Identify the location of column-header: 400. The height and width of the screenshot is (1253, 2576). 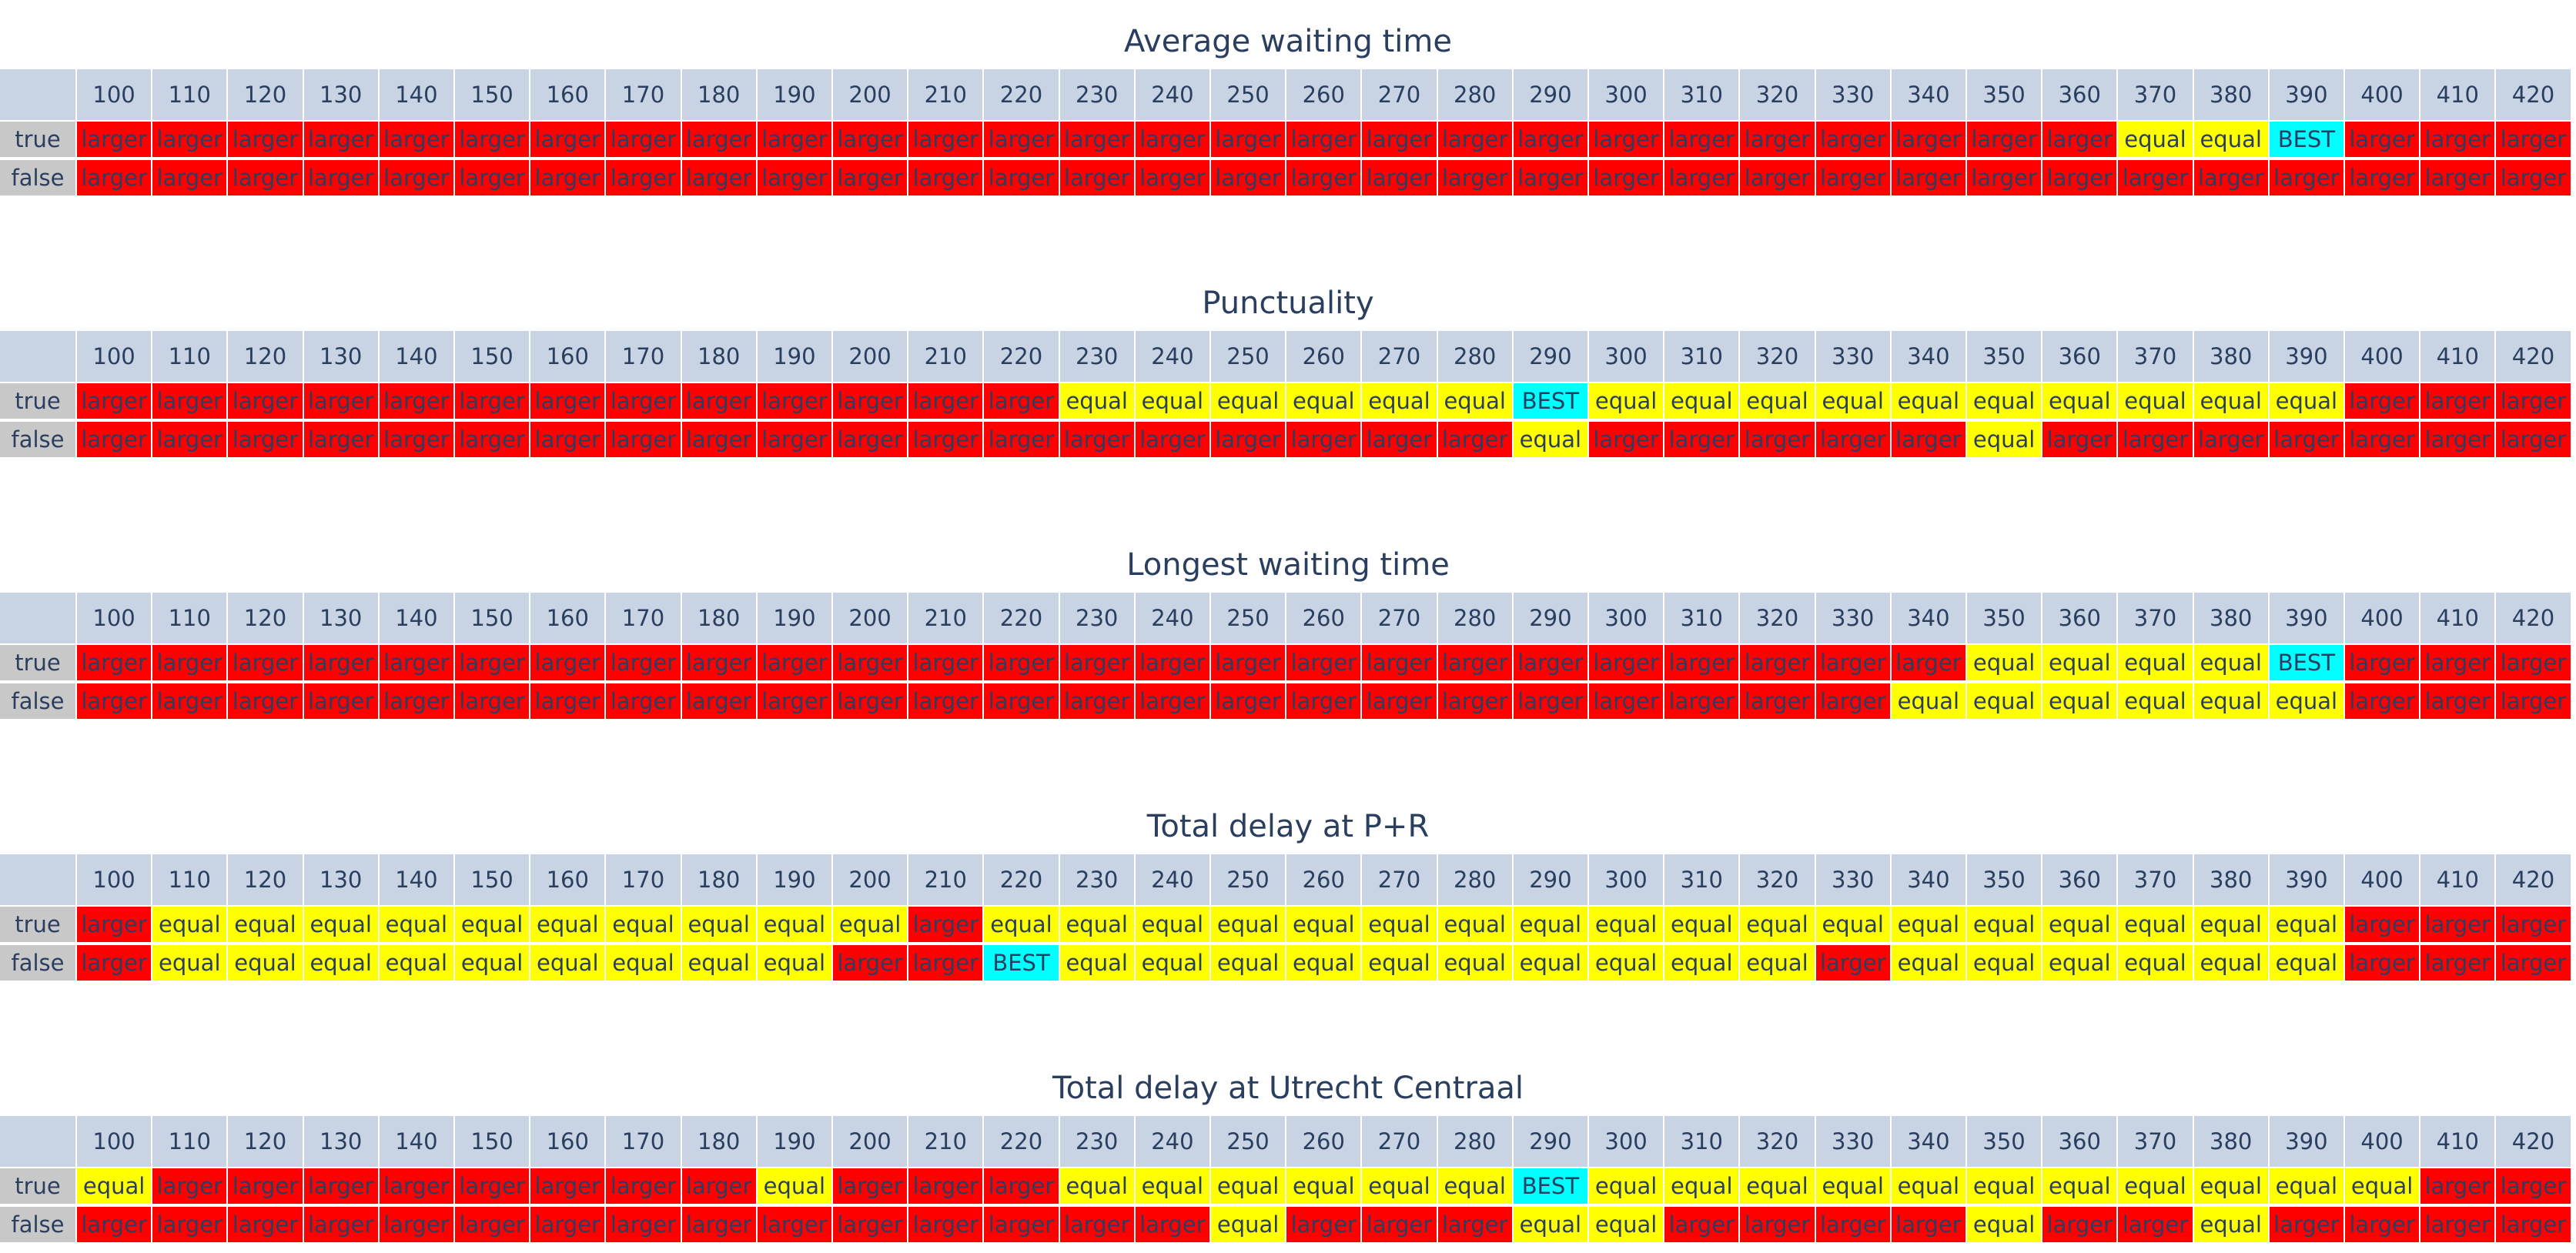
(2383, 619).